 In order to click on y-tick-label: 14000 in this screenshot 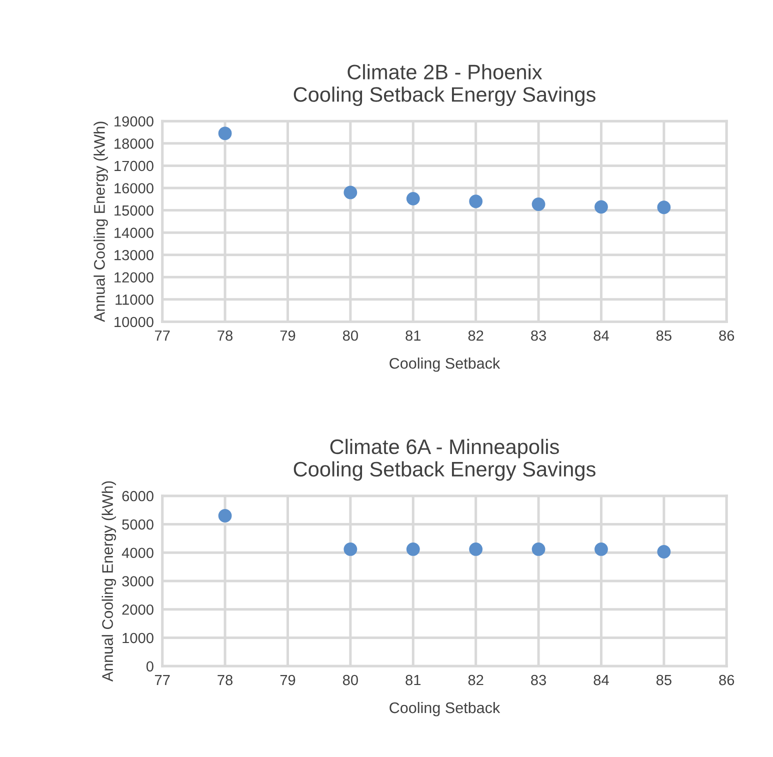, I will do `click(134, 233)`.